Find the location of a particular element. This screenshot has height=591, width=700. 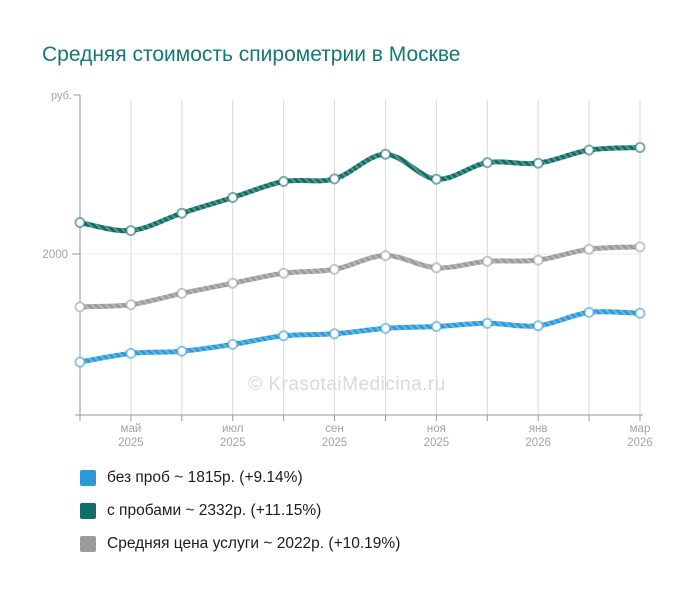

legend-label: Средняя цена услуги ~ 2022р. (+10.19%) is located at coordinates (254, 543).